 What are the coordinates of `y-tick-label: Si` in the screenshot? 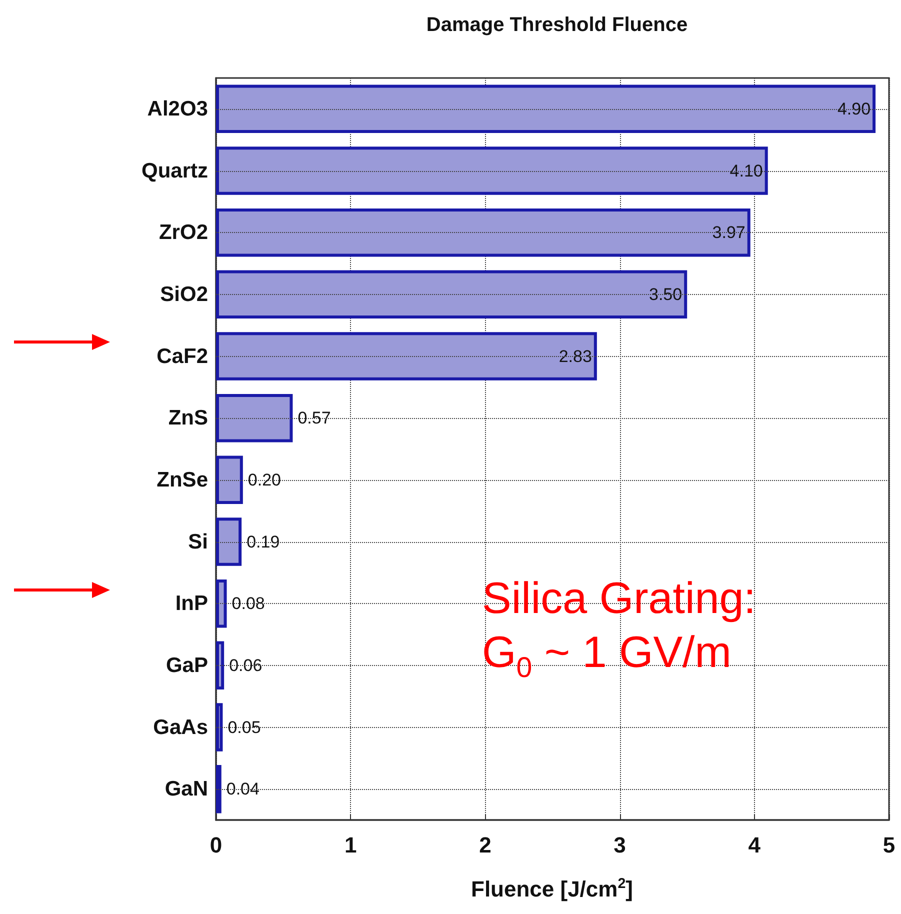 It's located at (198, 542).